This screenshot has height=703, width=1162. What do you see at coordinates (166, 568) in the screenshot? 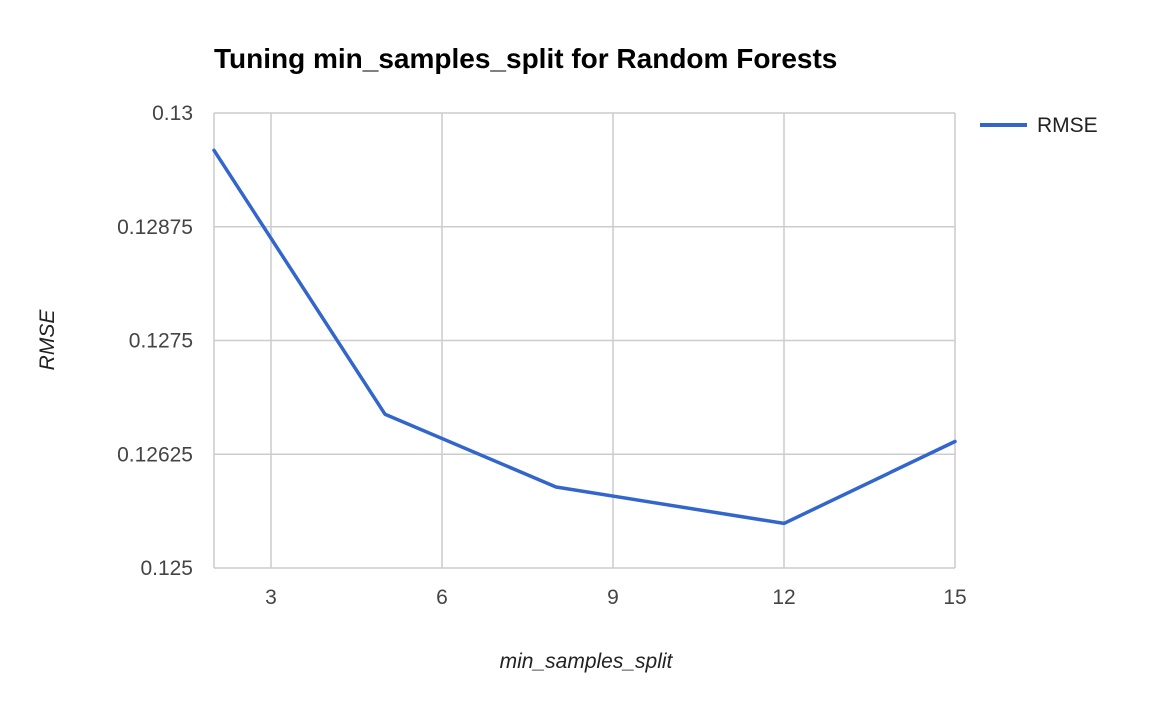
I see `y-tick-label: 0.125` at bounding box center [166, 568].